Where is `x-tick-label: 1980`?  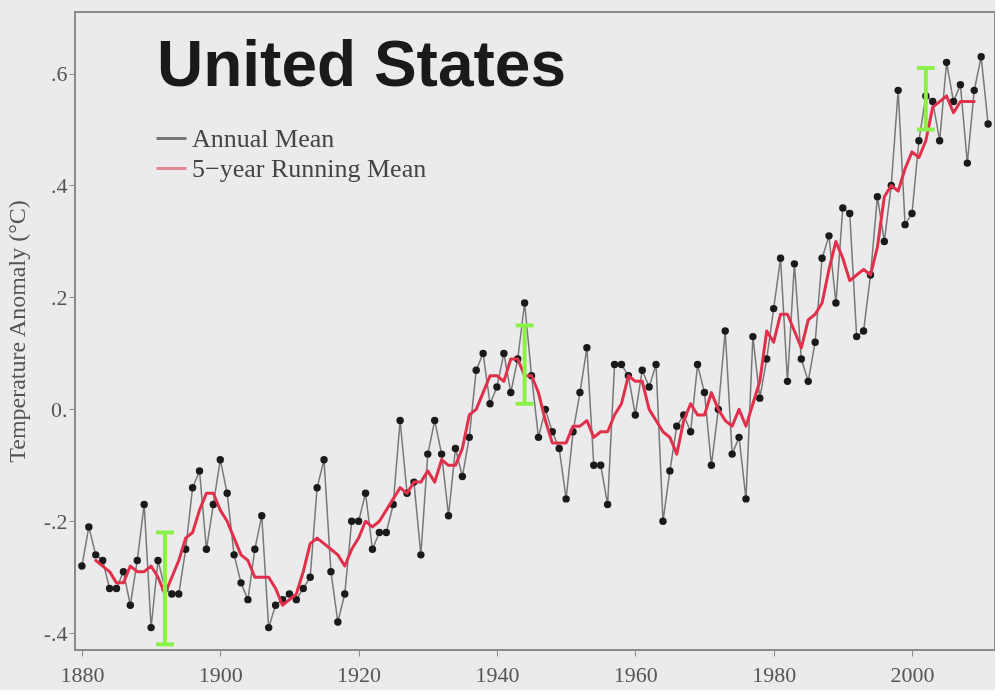 x-tick-label: 1980 is located at coordinates (774, 674).